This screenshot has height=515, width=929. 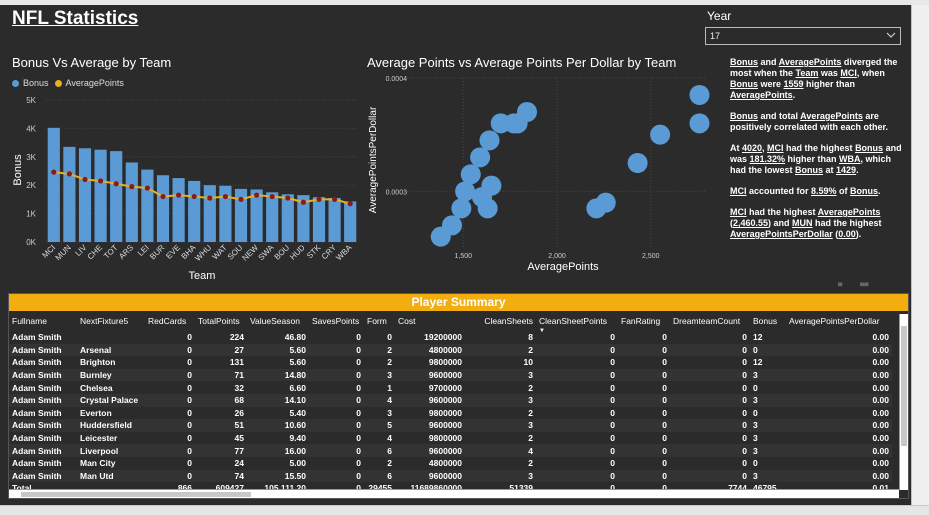 I want to click on legend-averagepoints-label: AveragePoints, so click(x=94, y=83).